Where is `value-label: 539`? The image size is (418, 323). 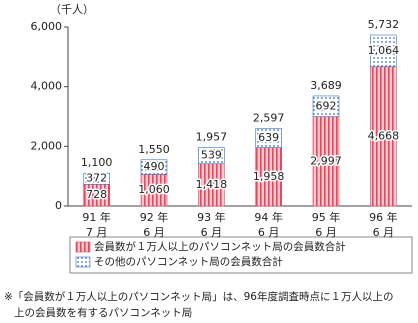 value-label: 539 is located at coordinates (211, 155).